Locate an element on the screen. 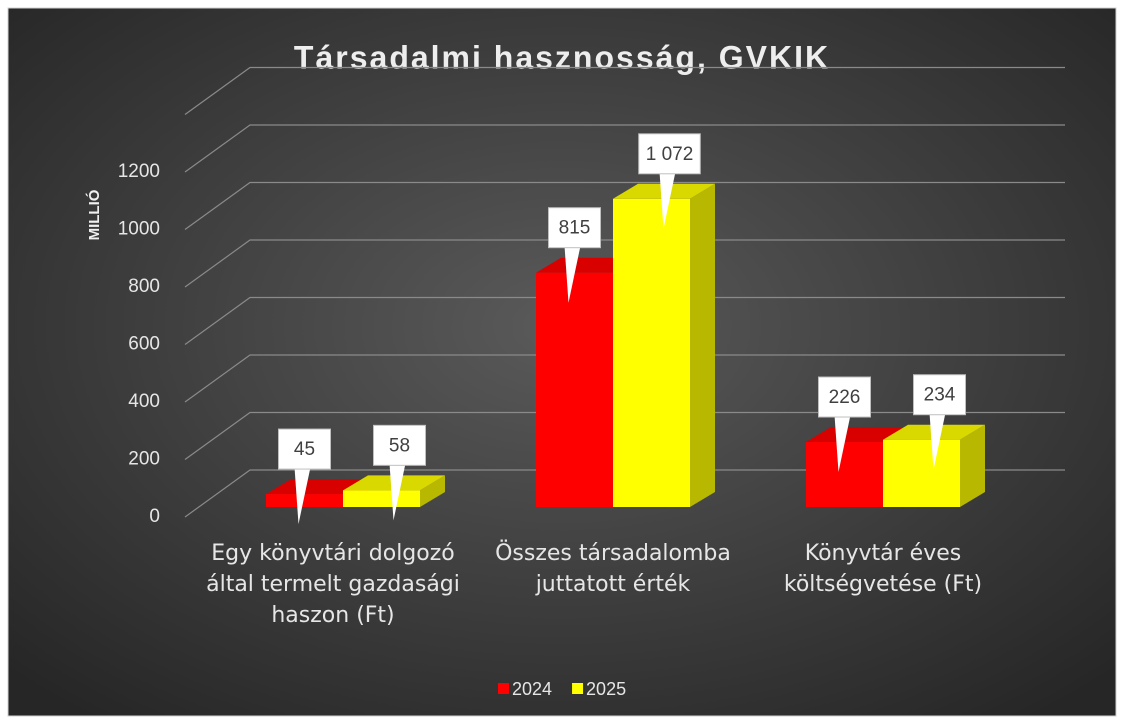  y-tick-label: 1200 is located at coordinates (139, 171).